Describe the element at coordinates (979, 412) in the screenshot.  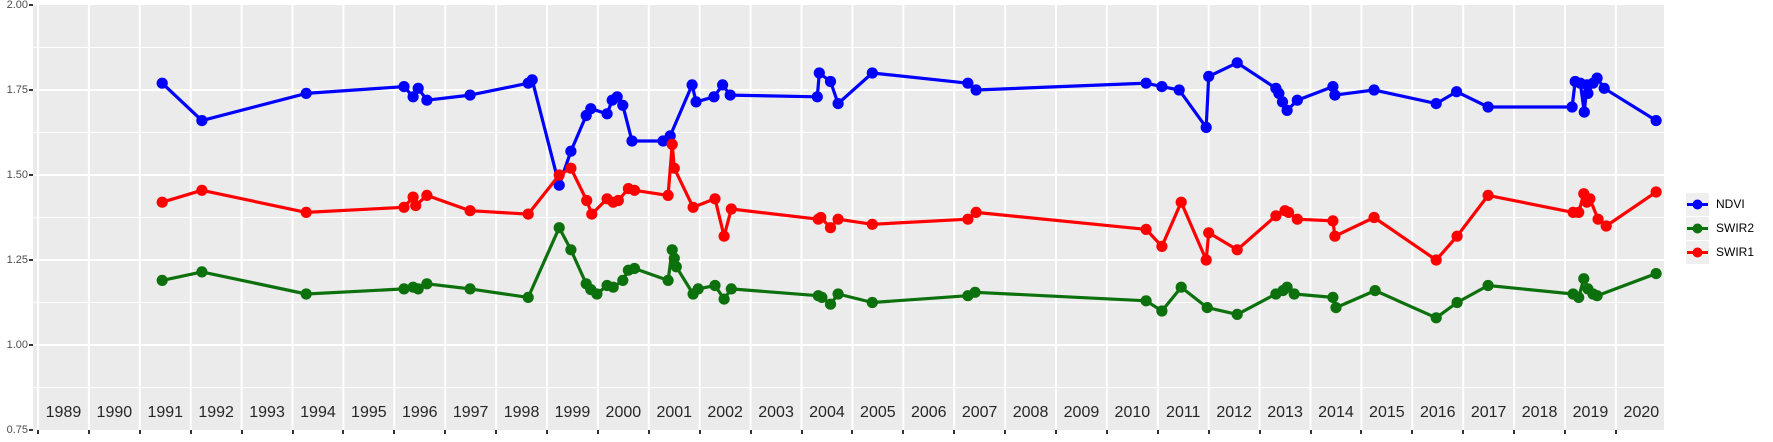
I see `x-axis-year-label: 2007` at that location.